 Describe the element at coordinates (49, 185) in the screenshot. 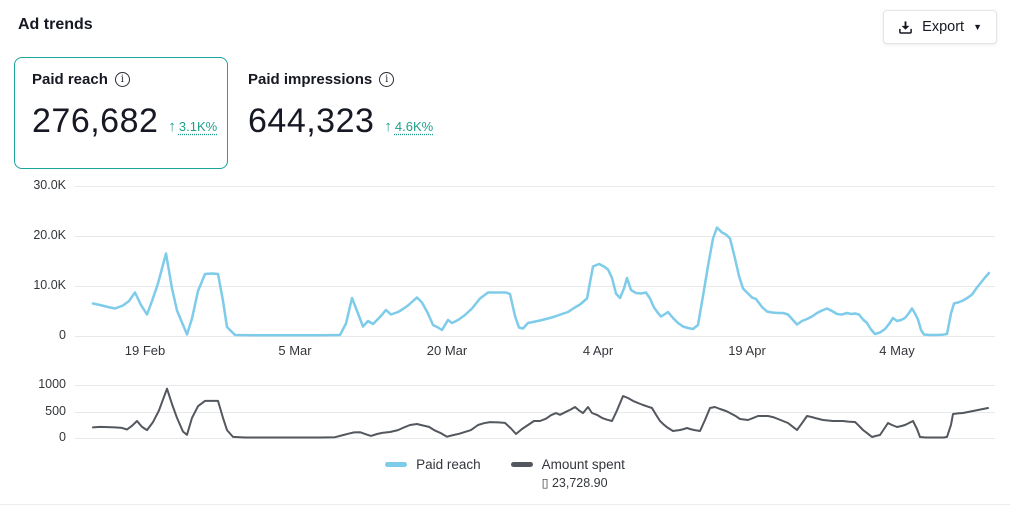

I see `y-axis-tick-label: 30.0K` at that location.